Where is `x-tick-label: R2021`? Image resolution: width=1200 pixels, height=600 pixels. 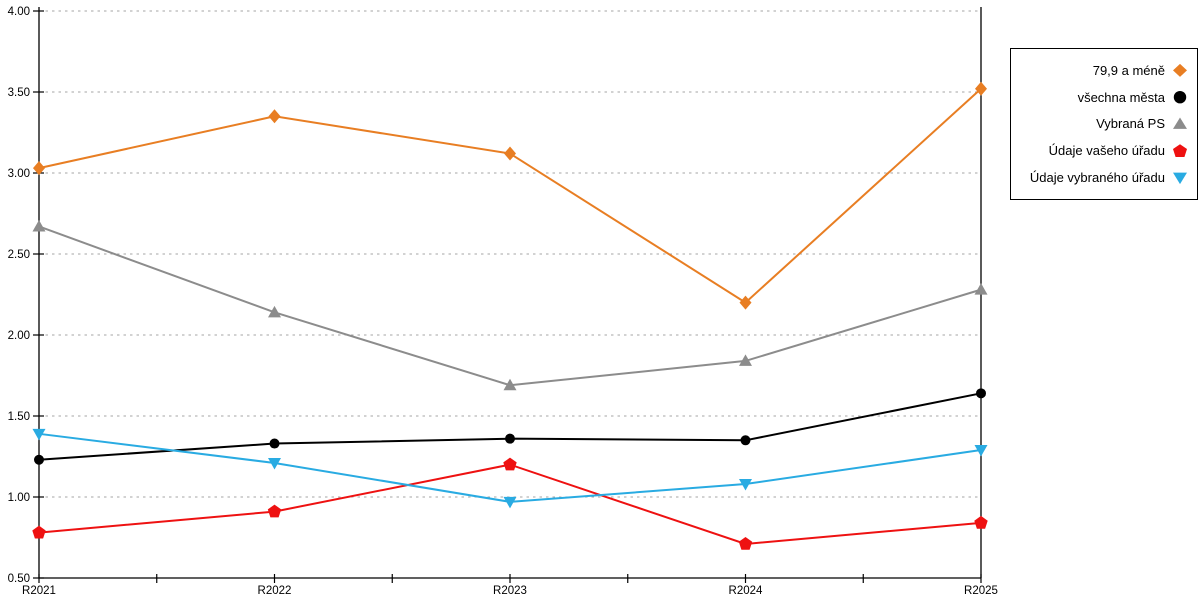 x-tick-label: R2021 is located at coordinates (39, 591).